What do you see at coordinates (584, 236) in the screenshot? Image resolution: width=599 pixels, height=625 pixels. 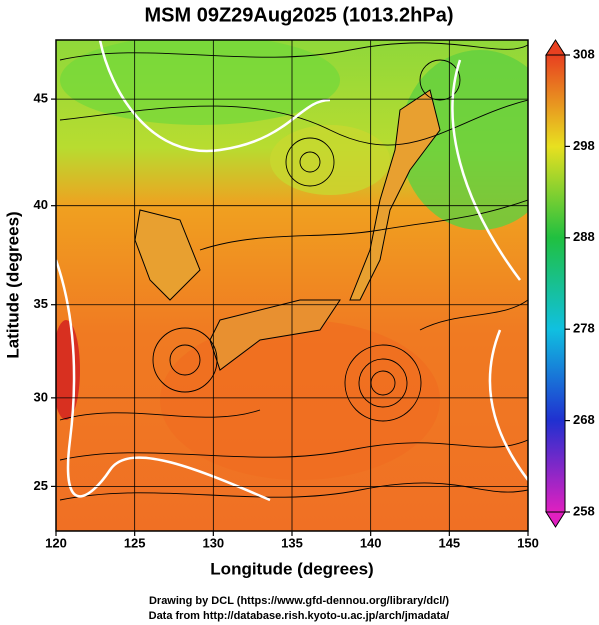 I see `colorbar-tick-label: 288` at bounding box center [584, 236].